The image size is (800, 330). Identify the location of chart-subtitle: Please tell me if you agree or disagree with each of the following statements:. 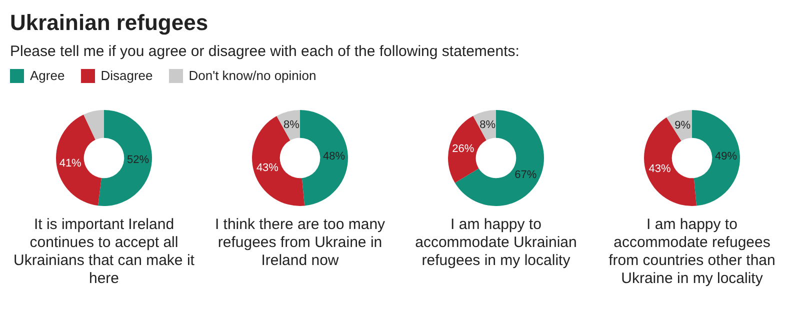
(265, 51).